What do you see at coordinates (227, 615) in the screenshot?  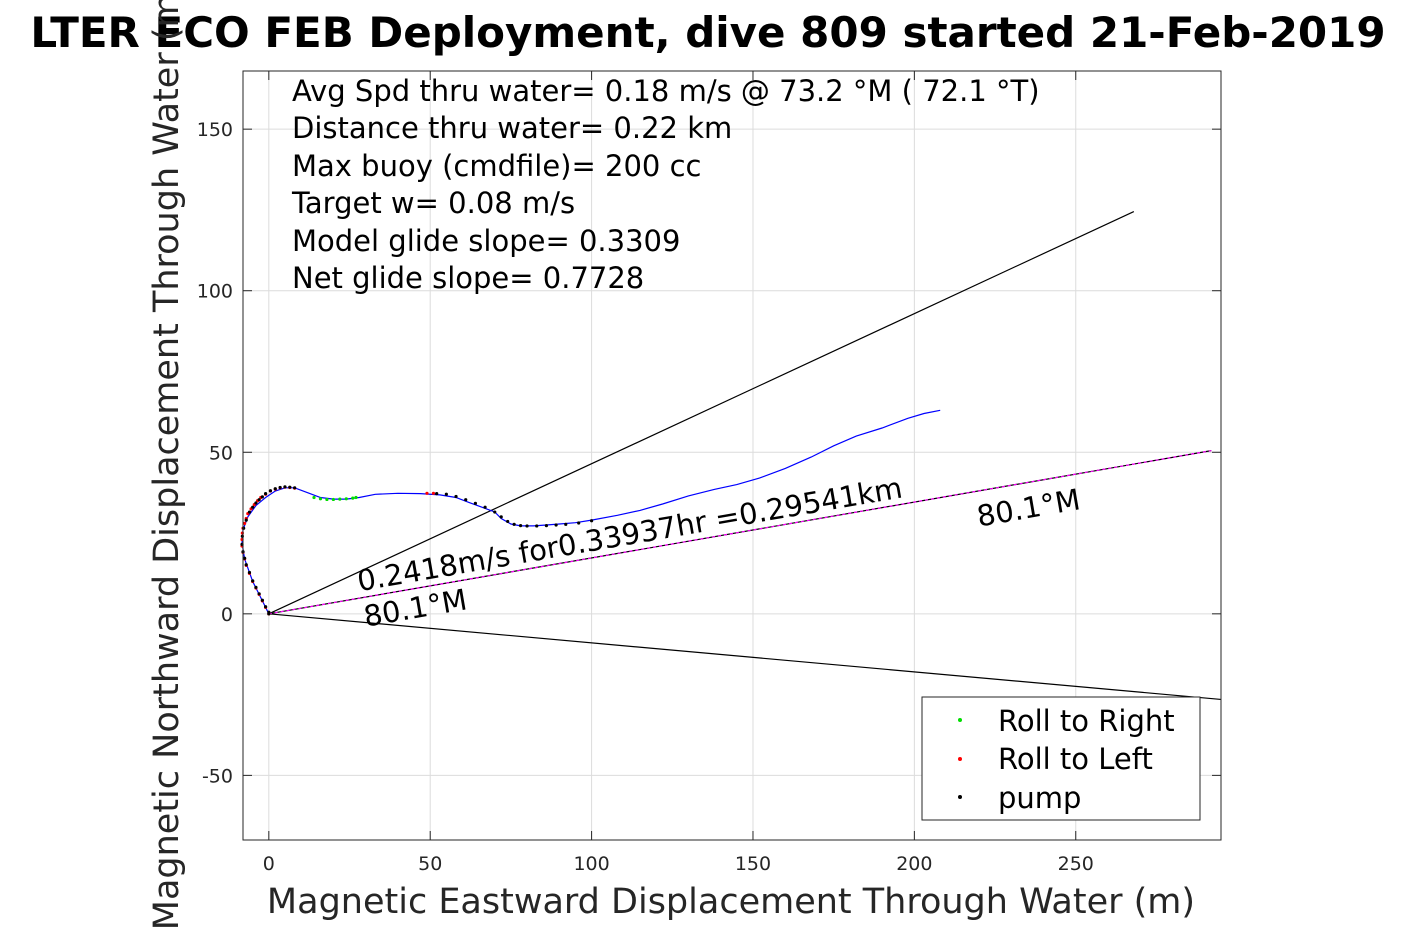 I see `y-tick-label: 0` at bounding box center [227, 615].